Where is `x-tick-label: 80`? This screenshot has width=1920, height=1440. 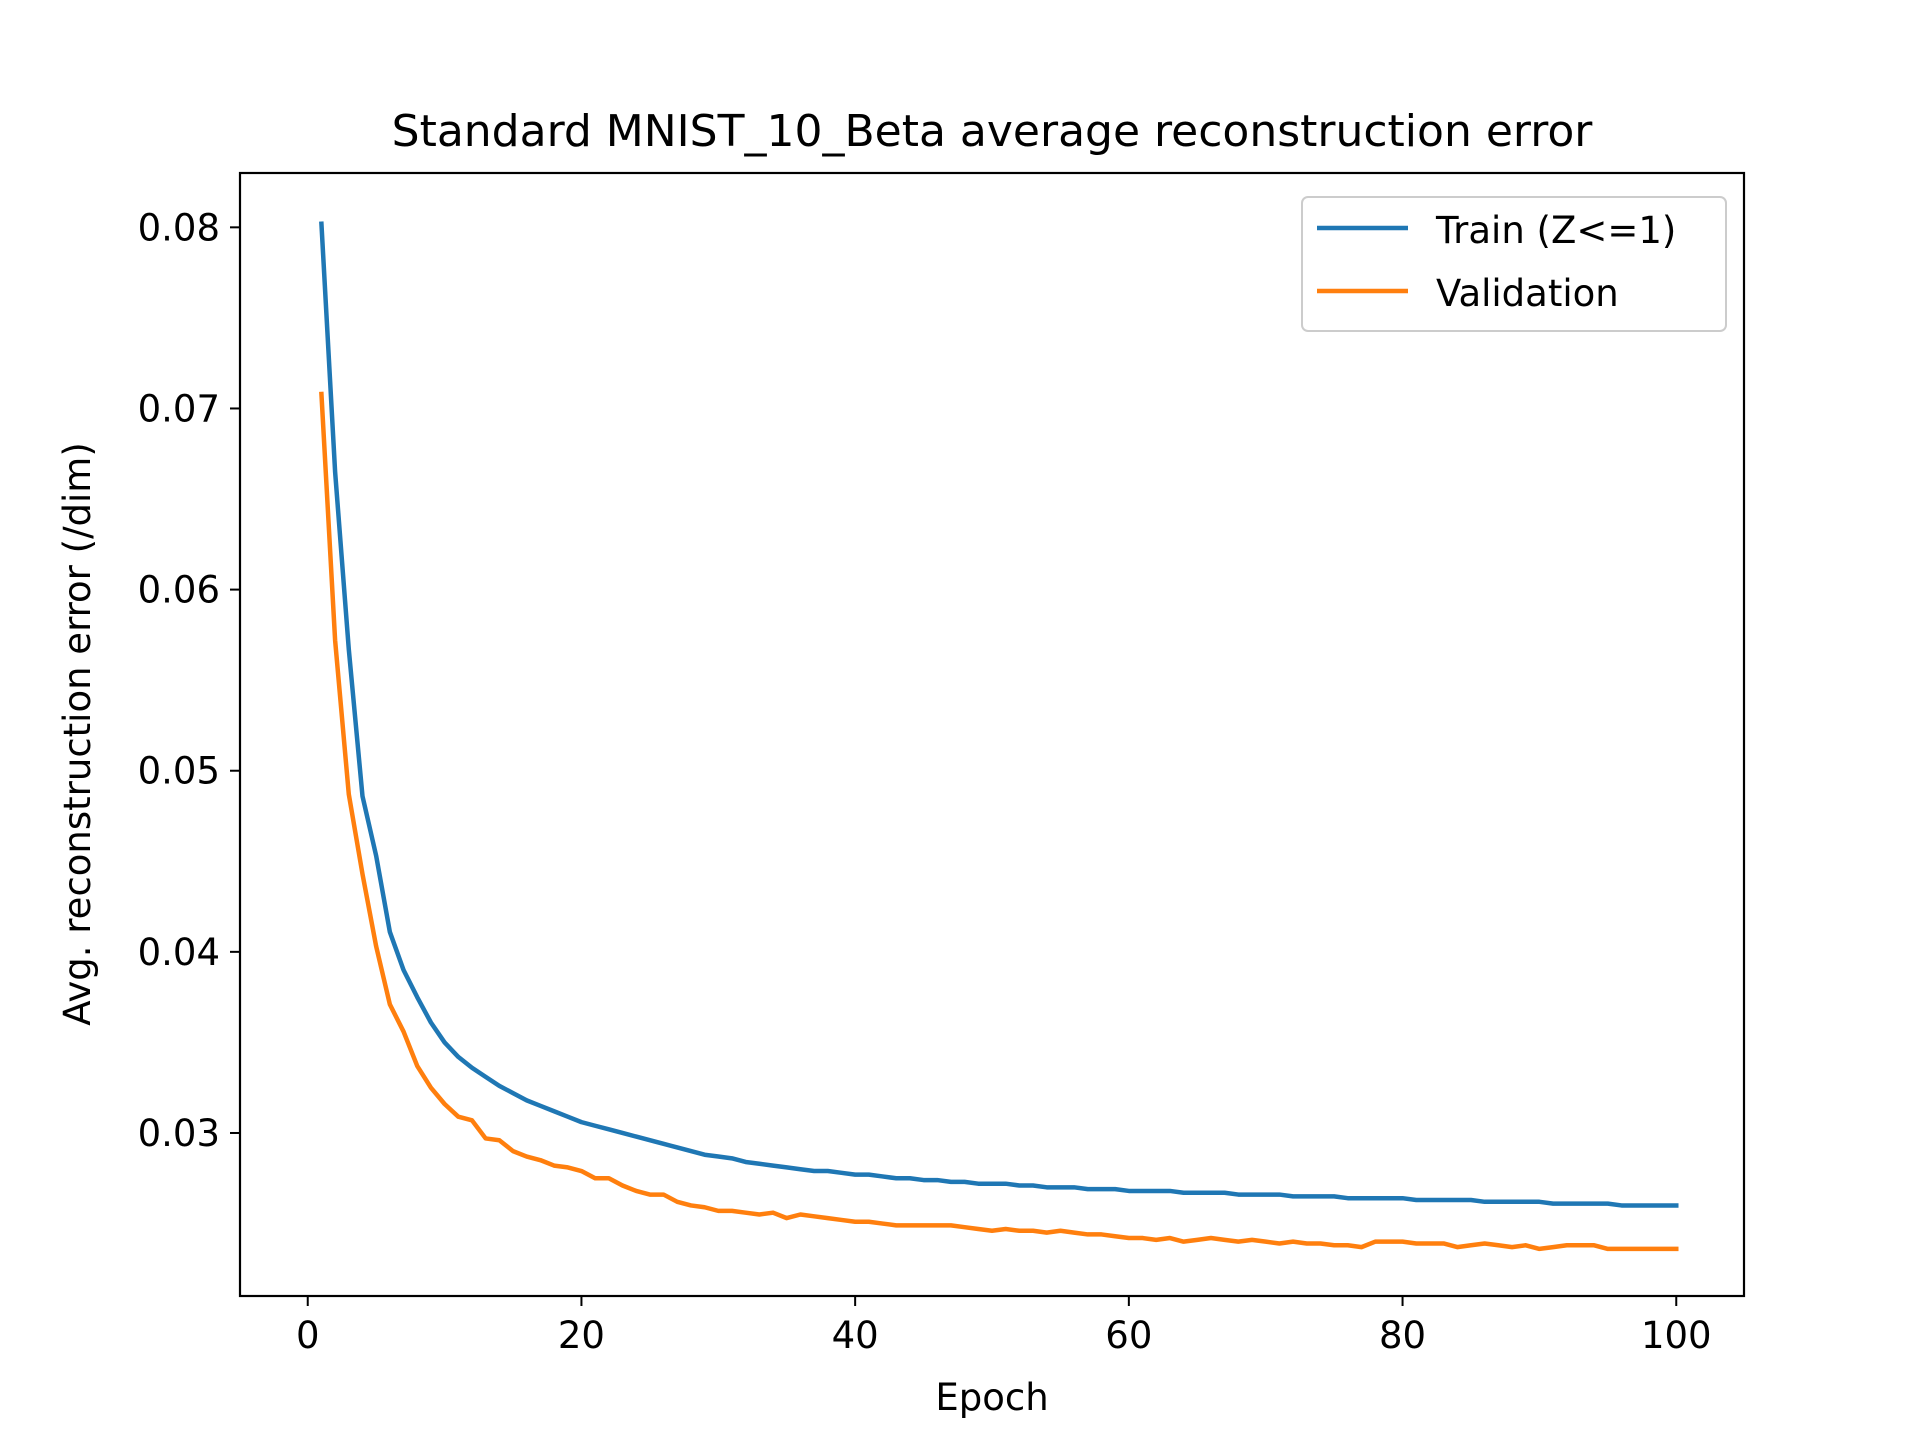
x-tick-label: 80 is located at coordinates (1402, 1335).